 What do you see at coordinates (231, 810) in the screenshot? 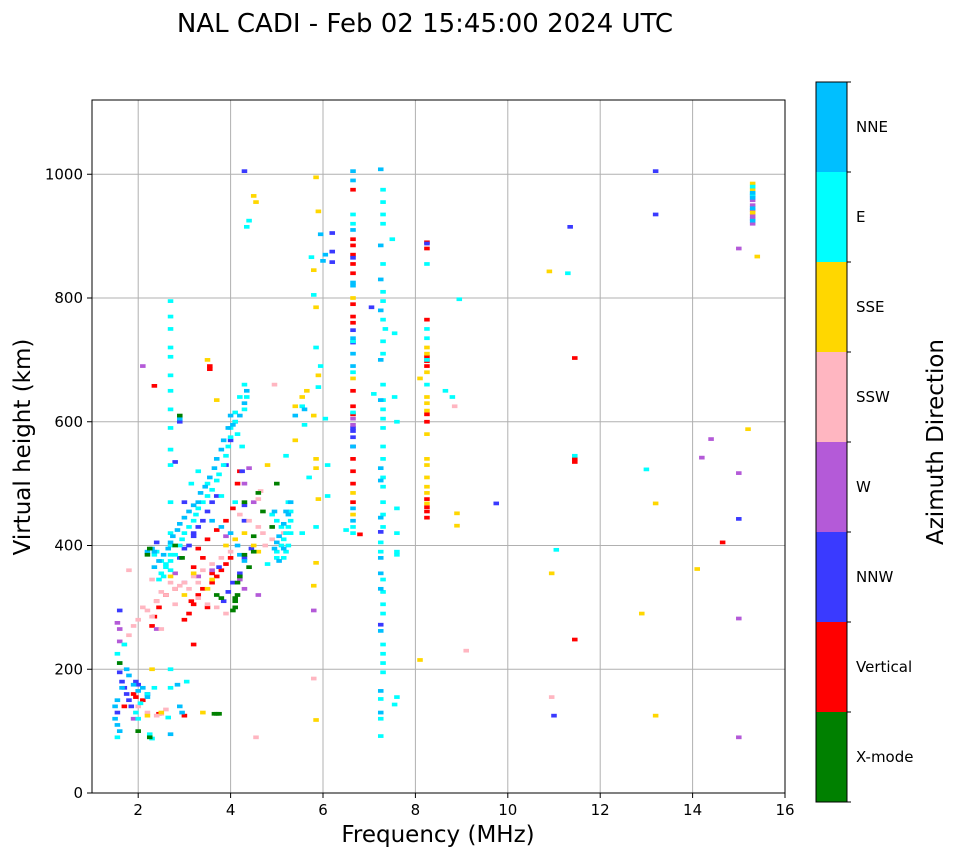
I see `x-tick-label: 4` at bounding box center [231, 810].